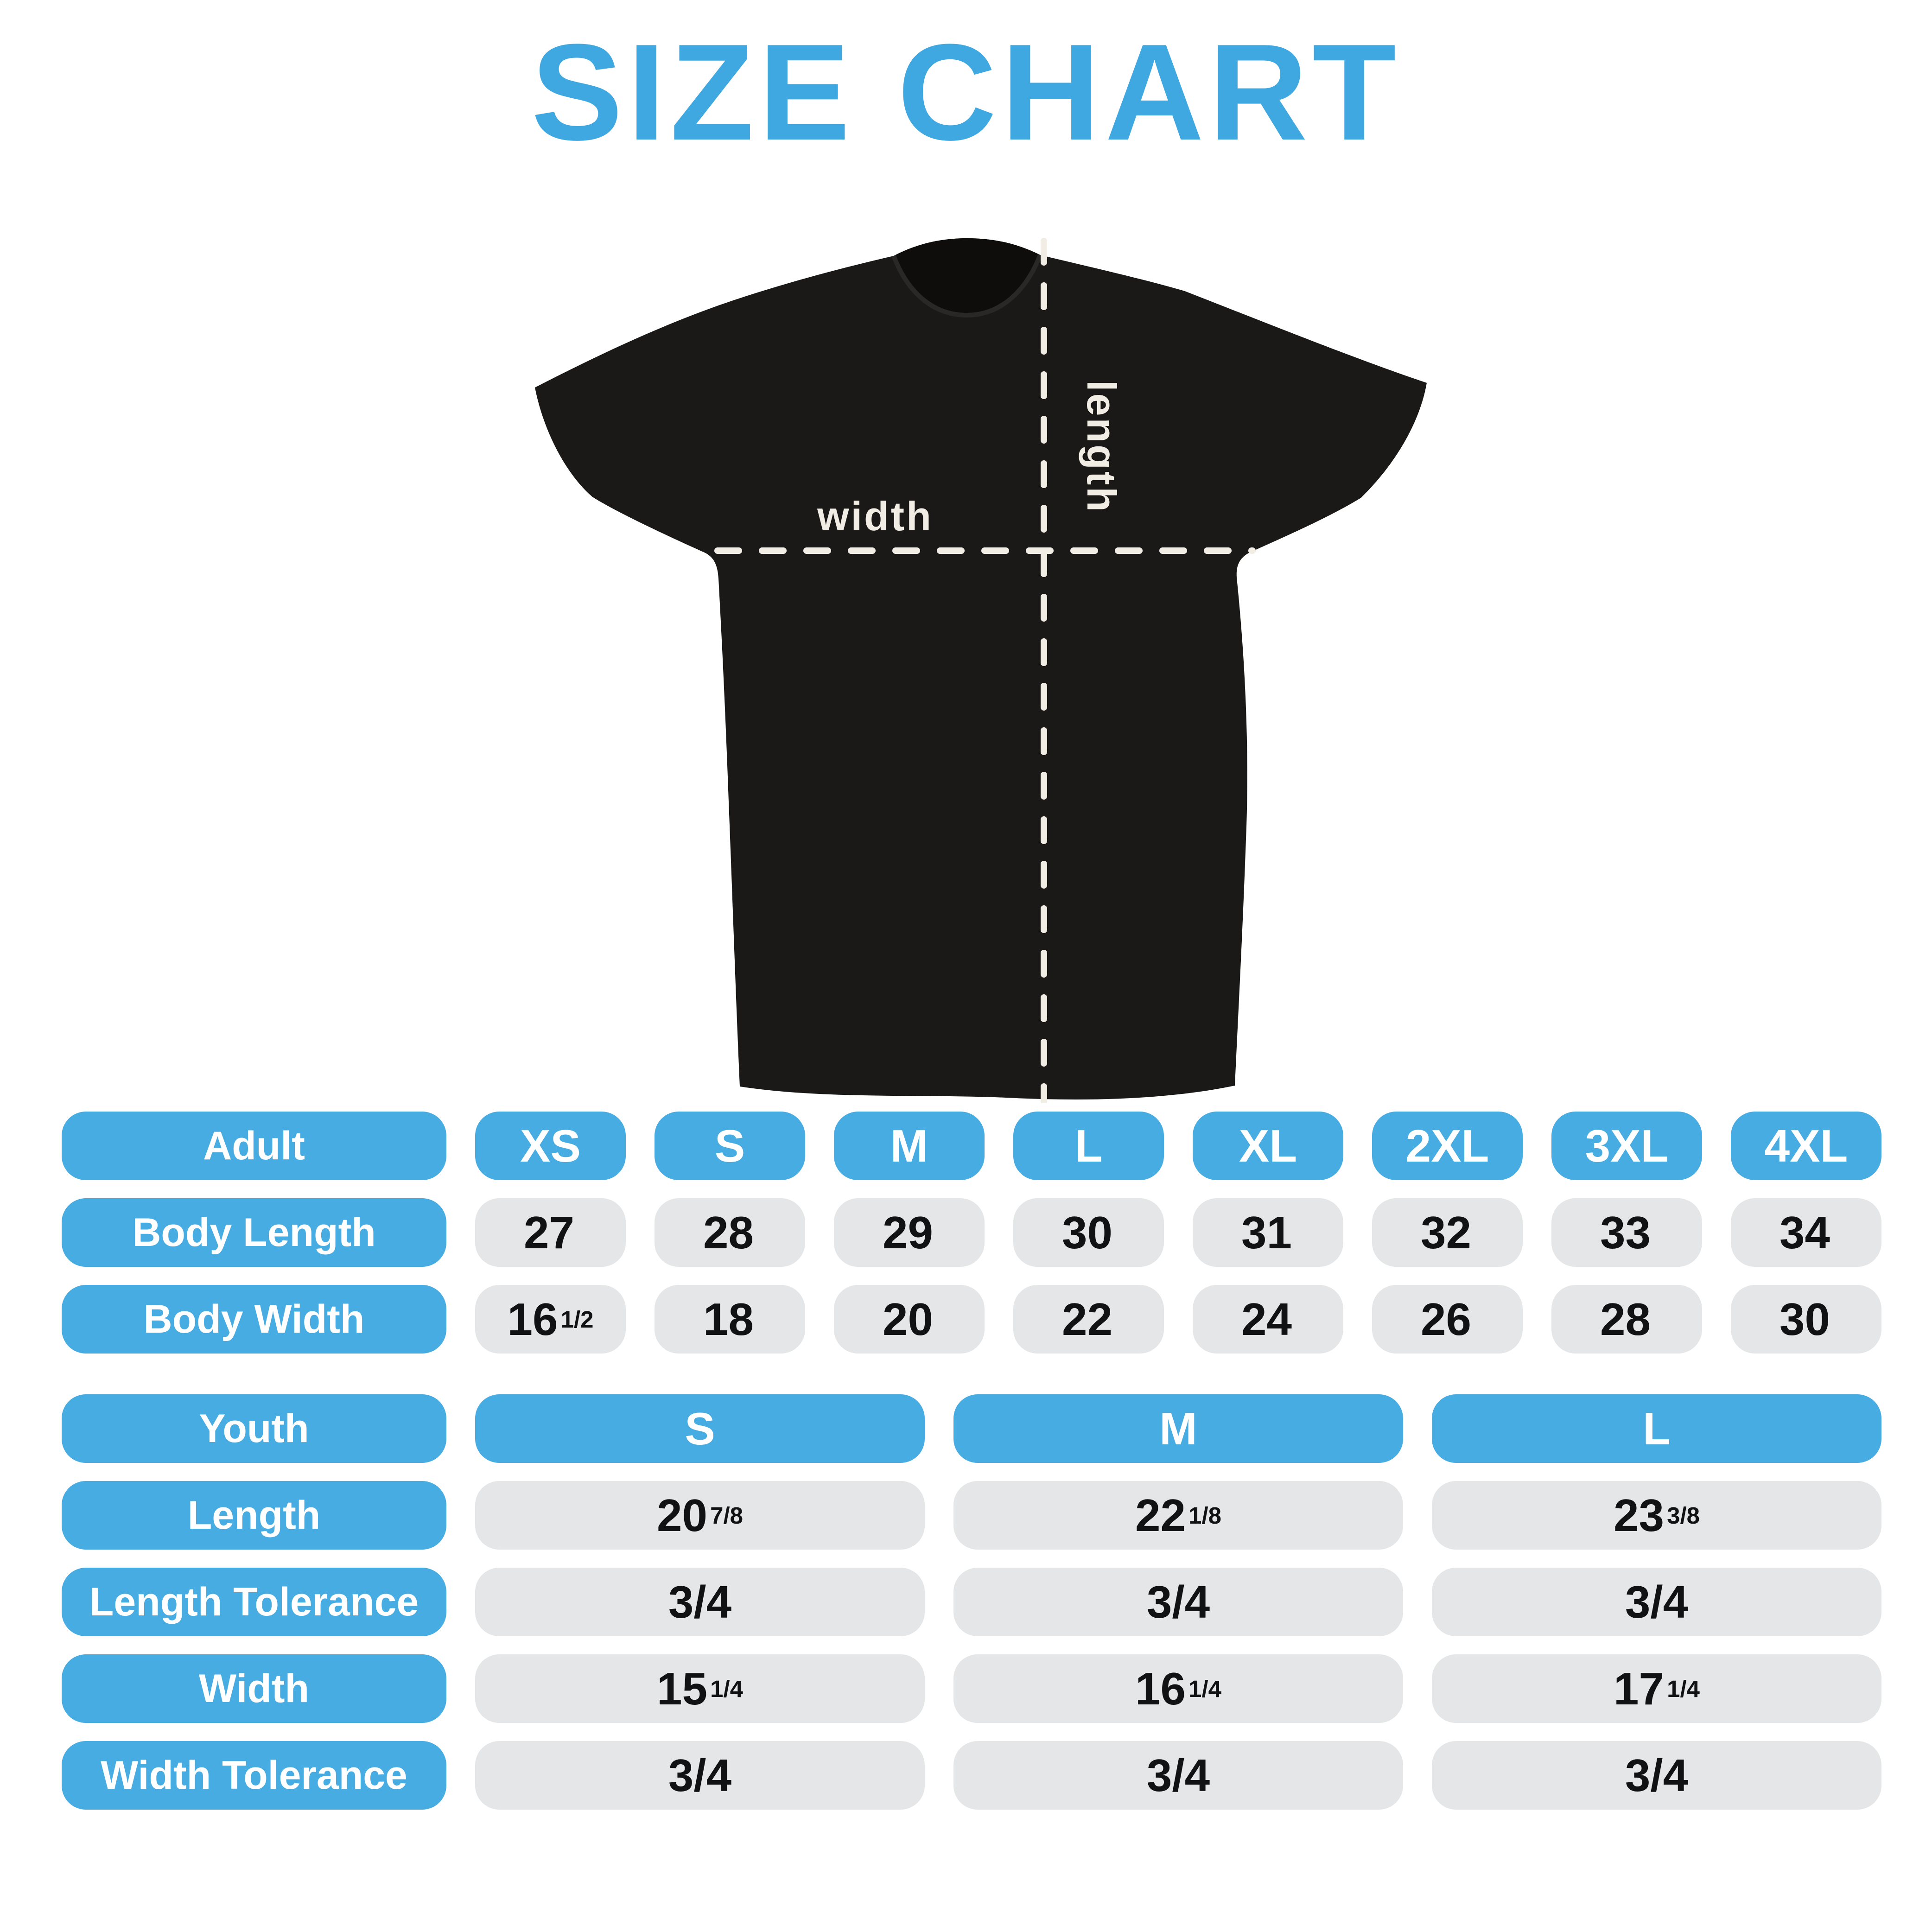 The height and width of the screenshot is (1932, 1932). I want to click on value-number: 29, so click(907, 1232).